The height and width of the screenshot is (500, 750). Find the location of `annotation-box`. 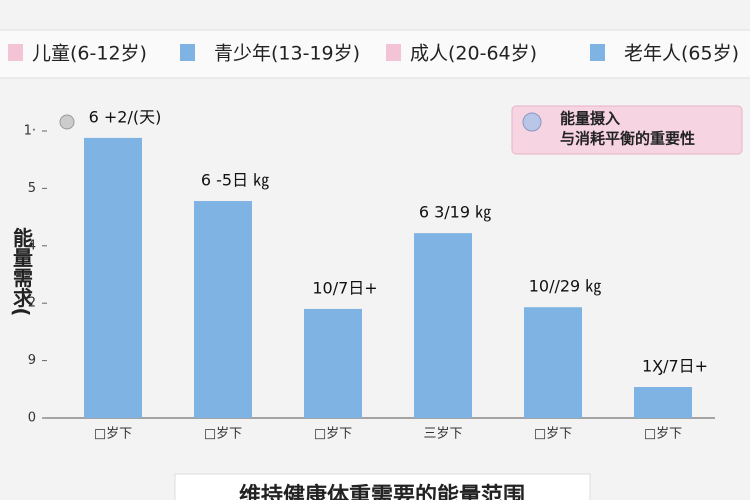

annotation-box is located at coordinates (627, 130).